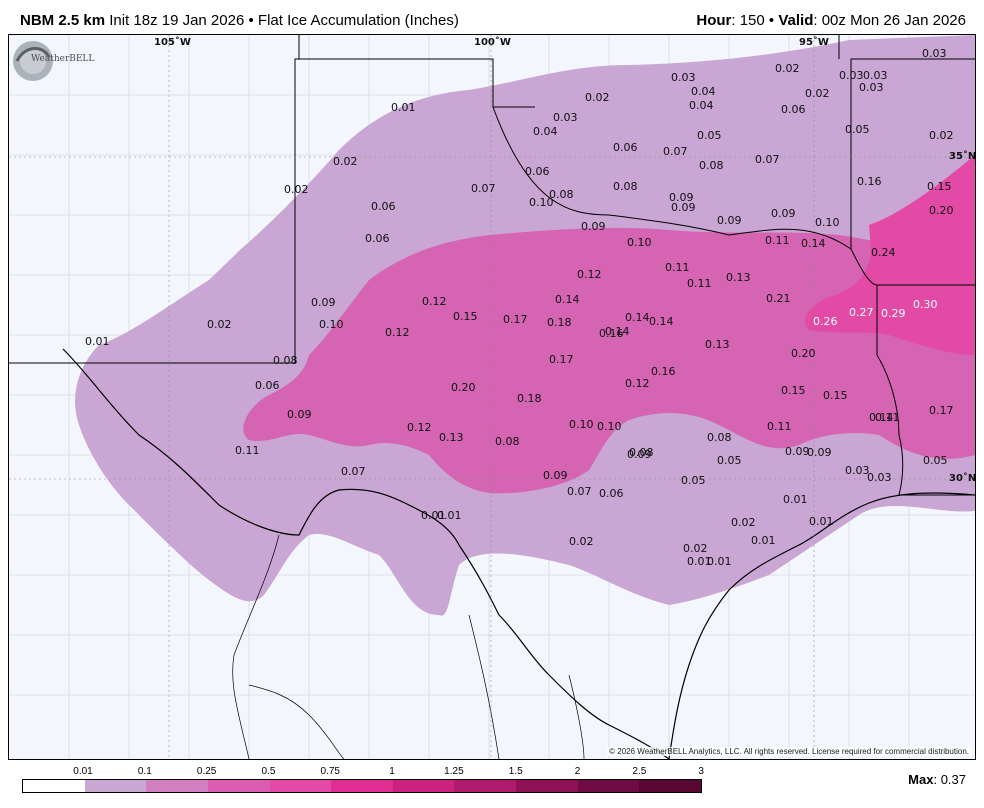  What do you see at coordinates (268, 771) in the screenshot?
I see `legend-tick-label: 0.5` at bounding box center [268, 771].